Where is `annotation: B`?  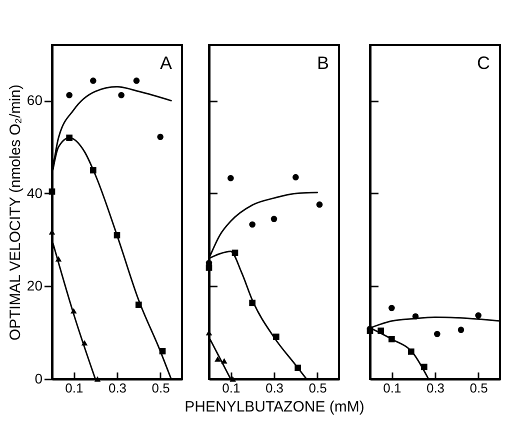 annotation: B is located at coordinates (322, 63).